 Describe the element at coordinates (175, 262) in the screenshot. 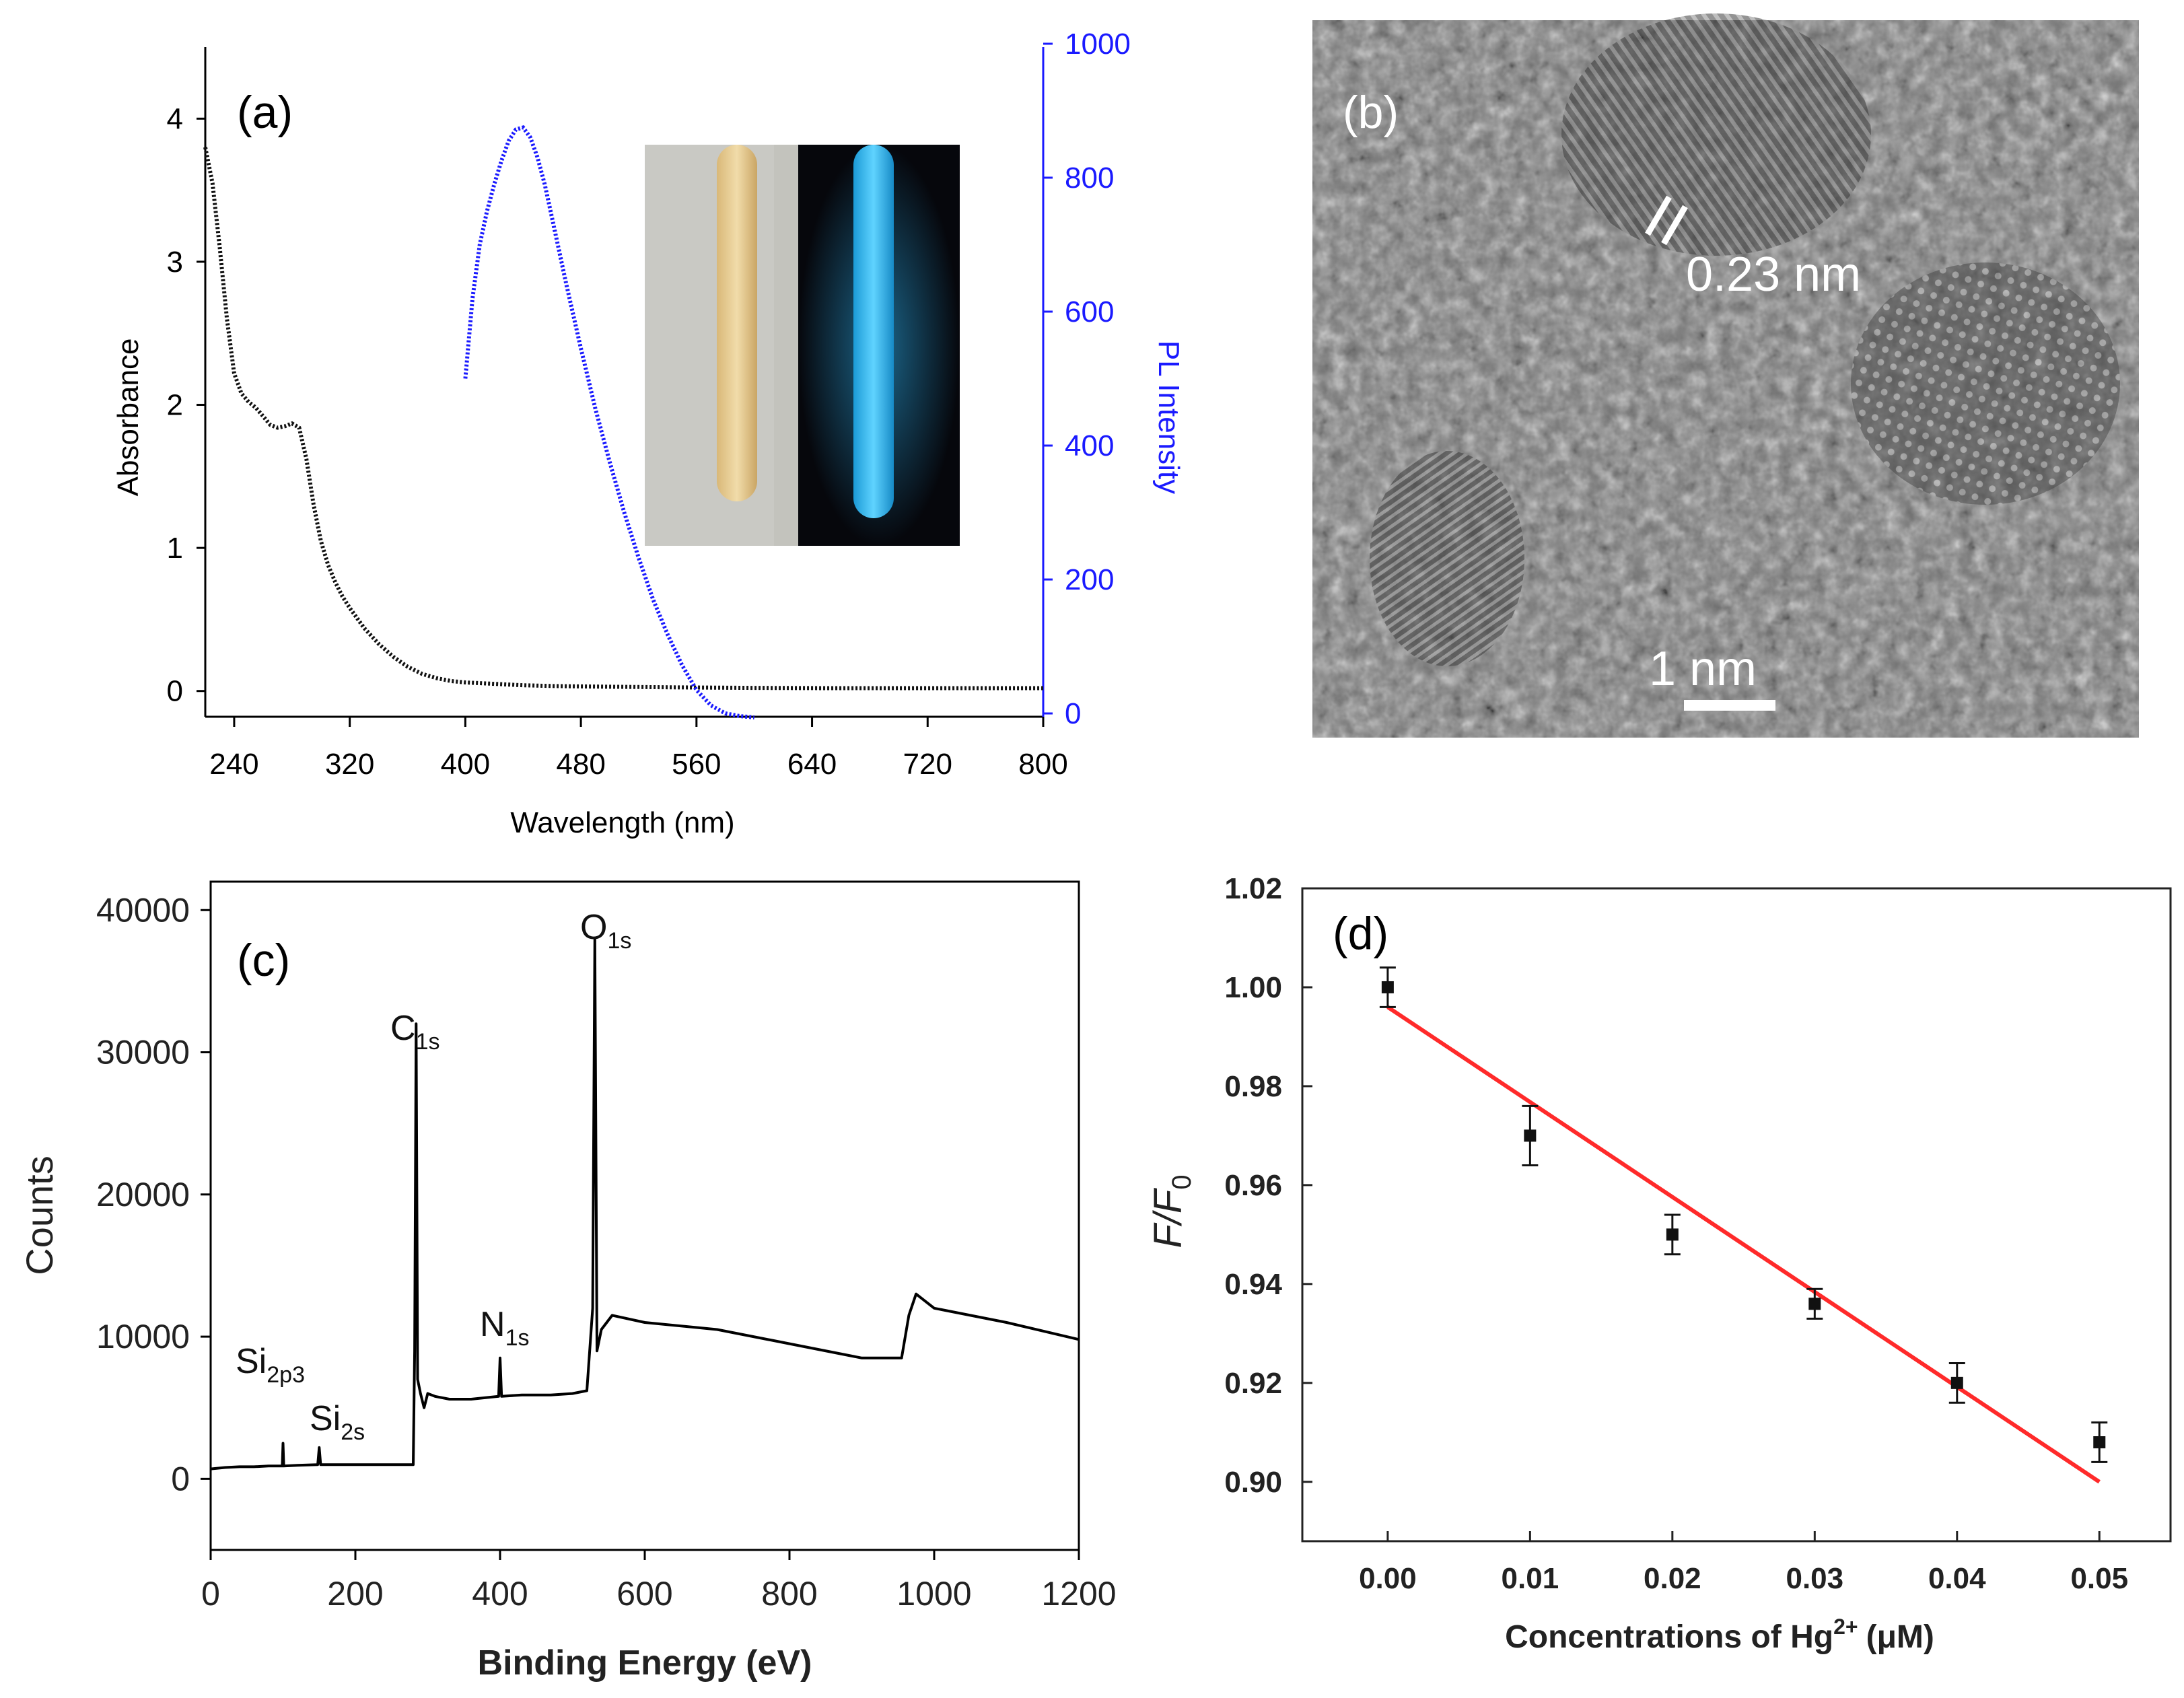

I see `panel-a-y-tick-label: 3` at that location.